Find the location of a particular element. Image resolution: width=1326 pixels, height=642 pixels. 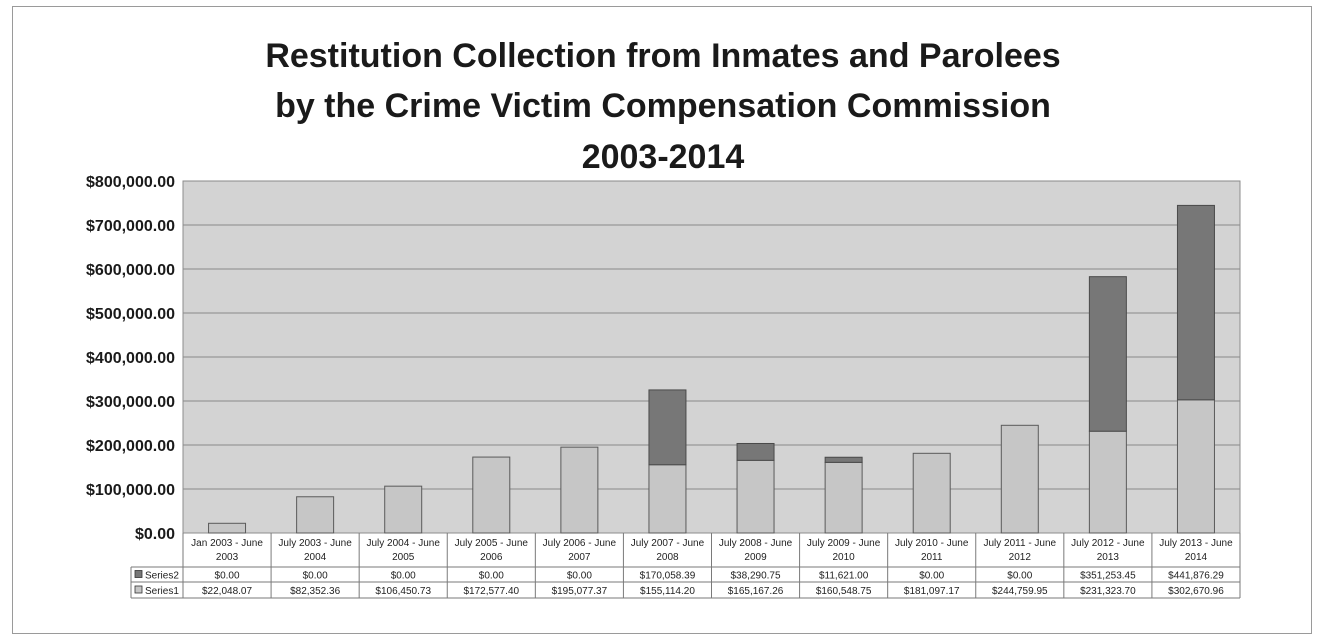

data-label: $155,114.20 is located at coordinates (667, 591).